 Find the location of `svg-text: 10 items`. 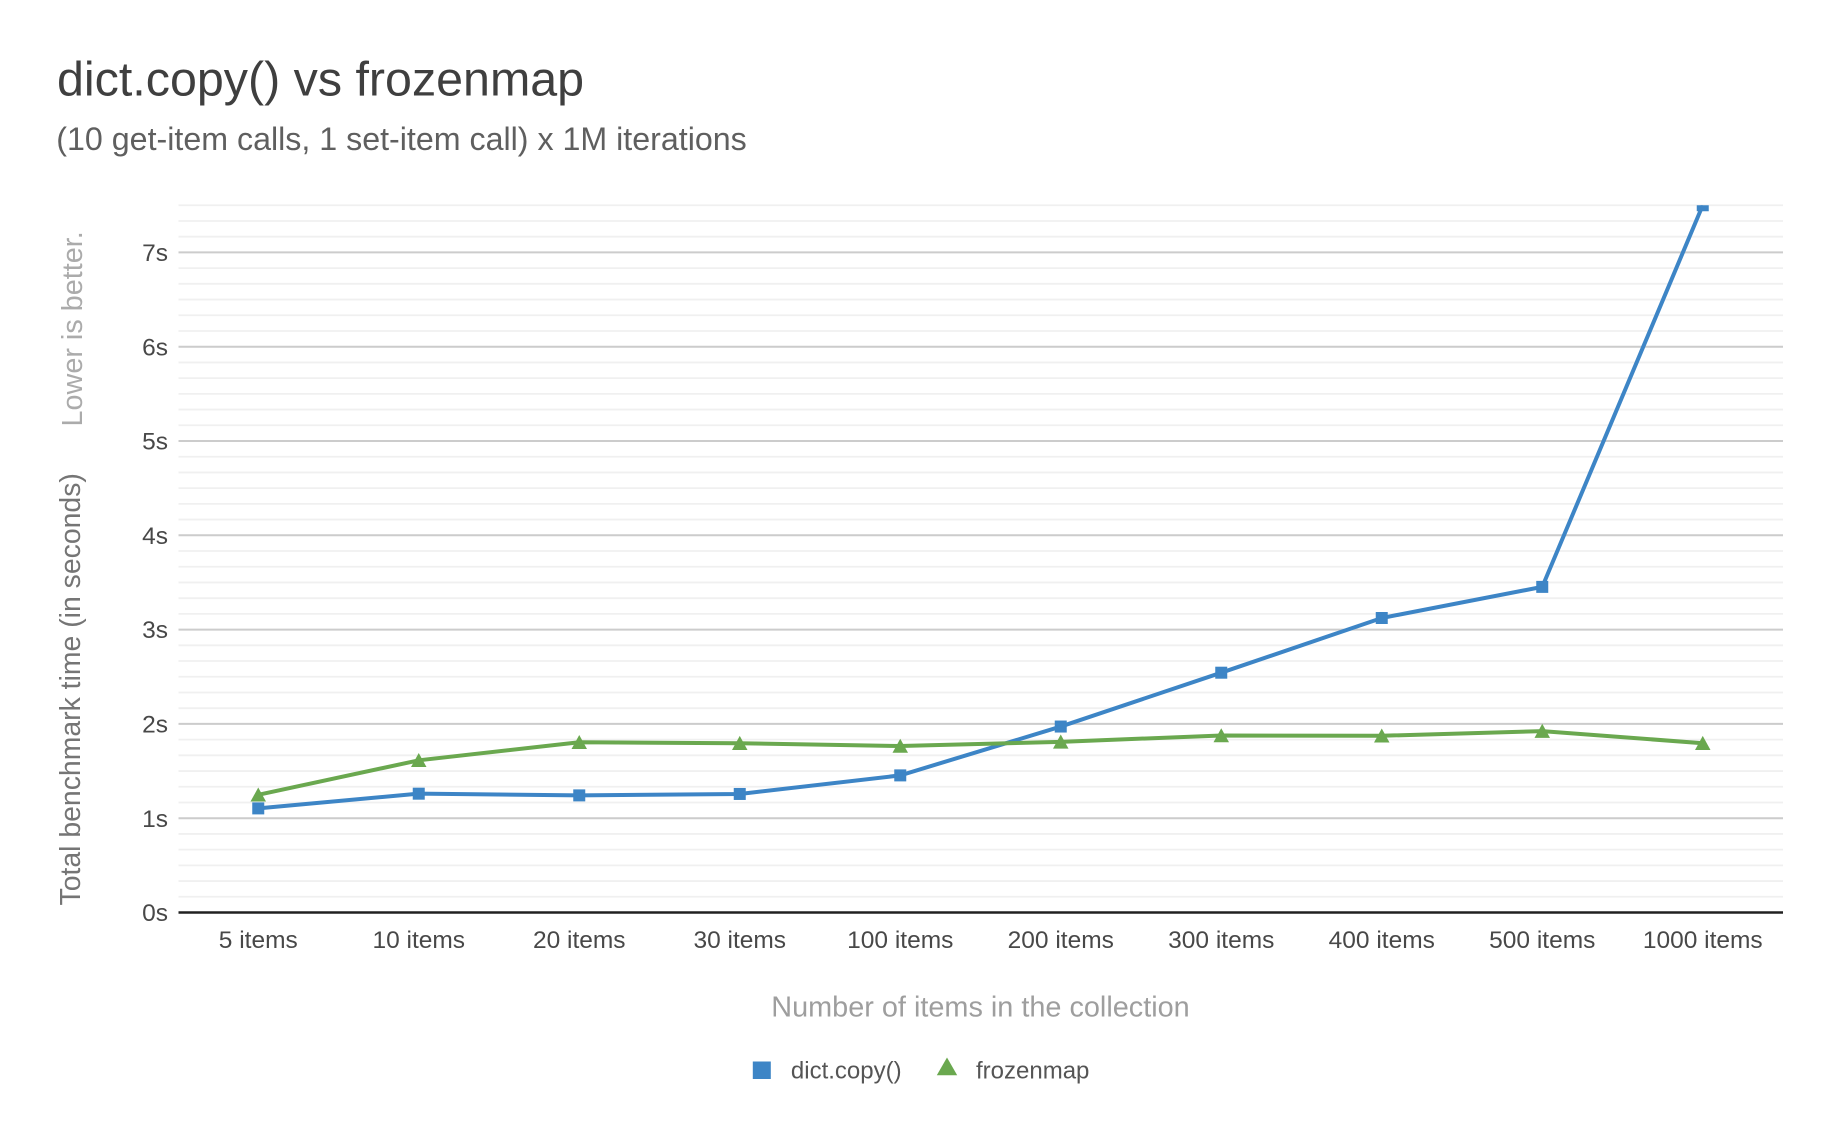

svg-text: 10 items is located at coordinates (418, 940).